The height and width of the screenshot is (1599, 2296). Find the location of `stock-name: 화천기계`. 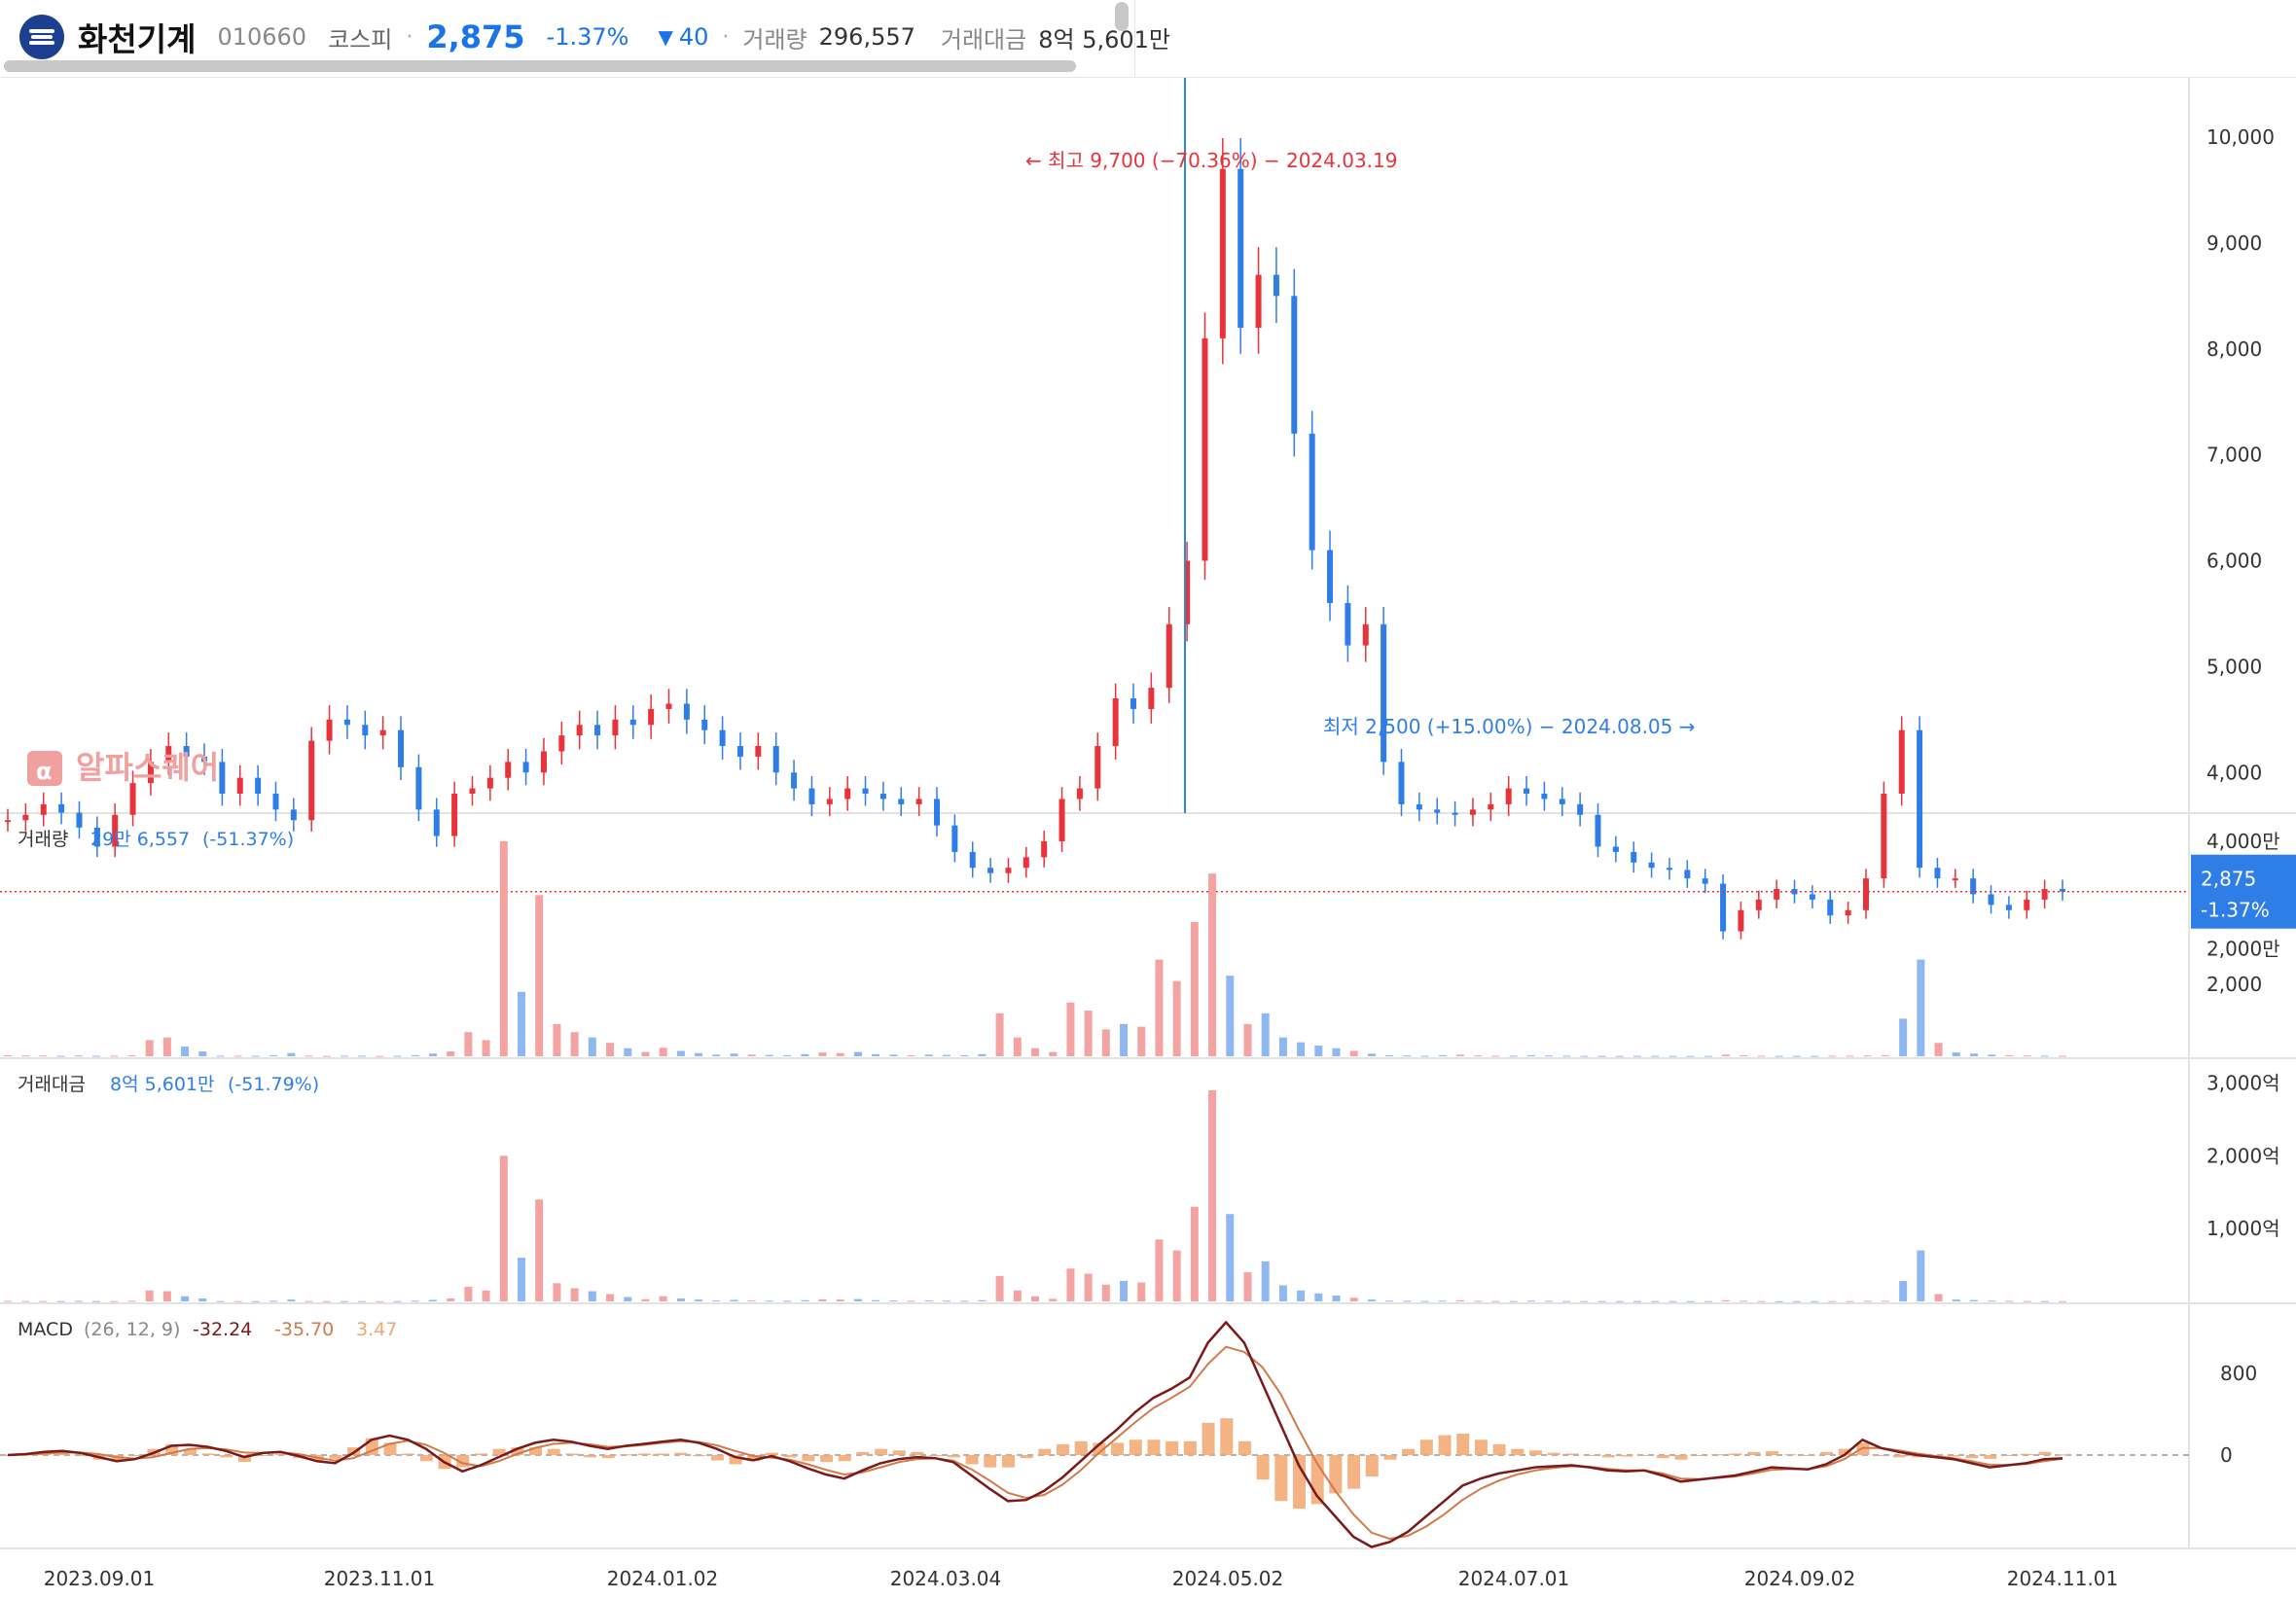

stock-name: 화천기계 is located at coordinates (137, 39).